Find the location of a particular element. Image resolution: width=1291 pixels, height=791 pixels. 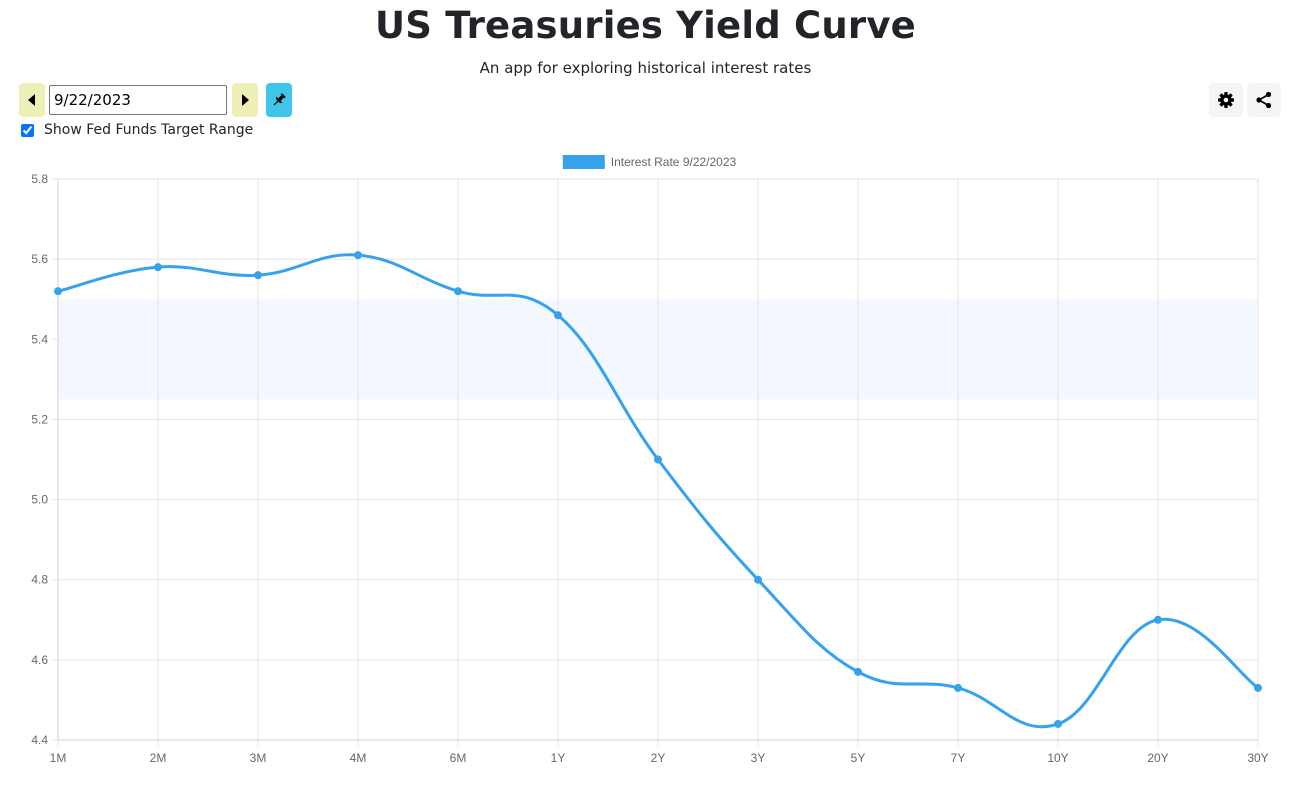

chart-x-ticks: 1M 2M 3M 4M 6M 1Y 2Y 3Y 5Y 7Y 10Y 20Y 30Y is located at coordinates (659, 758).